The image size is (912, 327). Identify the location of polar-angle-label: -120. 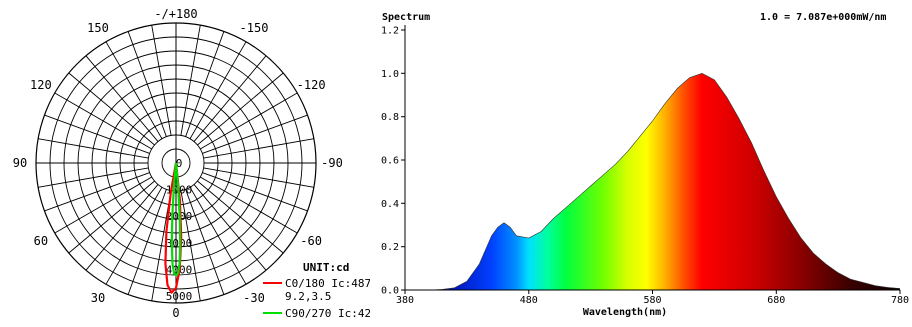
(311, 85).